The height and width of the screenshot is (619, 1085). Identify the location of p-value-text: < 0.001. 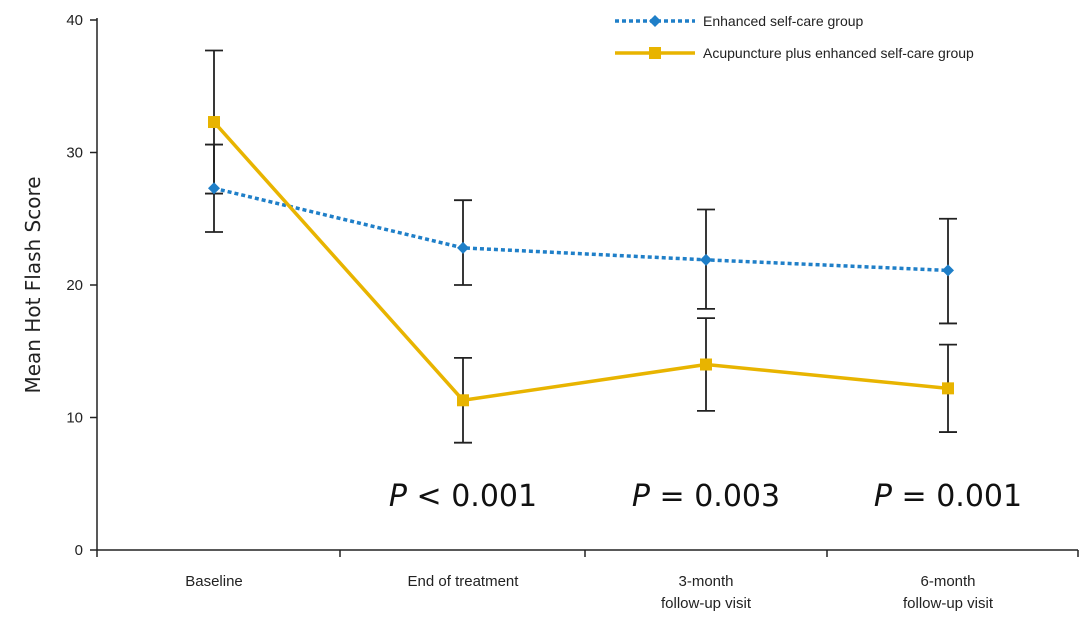
(472, 496).